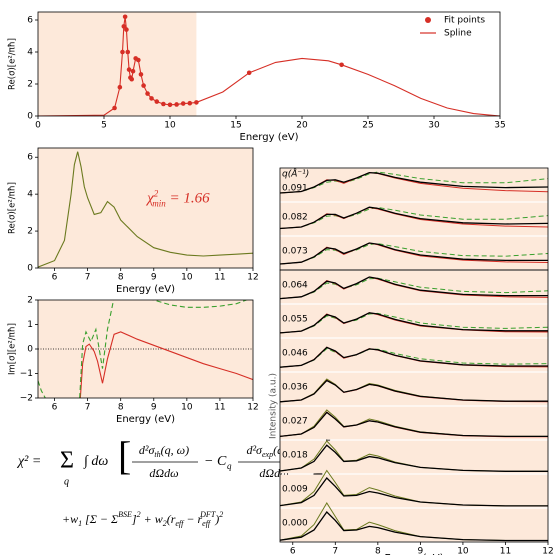  Describe the element at coordinates (187, 408) in the screenshot. I see `x-tick-label: 10` at that location.